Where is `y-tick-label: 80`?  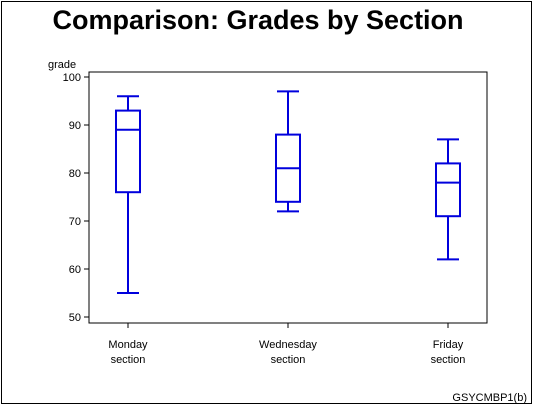
y-tick-label: 80 is located at coordinates (75, 174).